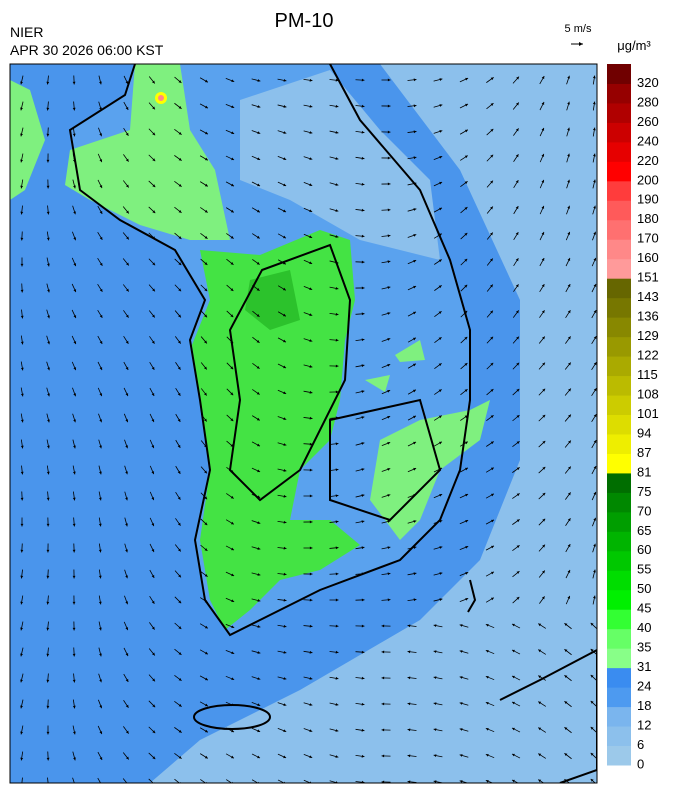 The height and width of the screenshot is (795, 673). What do you see at coordinates (648, 238) in the screenshot?
I see `colorbar-label: 170` at bounding box center [648, 238].